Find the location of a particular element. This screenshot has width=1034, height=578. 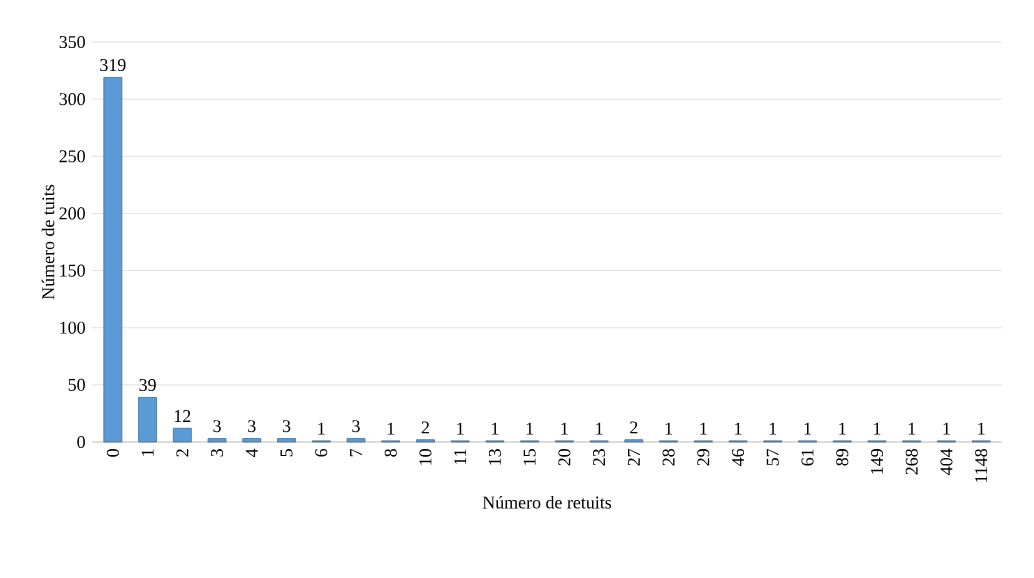

x-tick-label: 1148 is located at coordinates (981, 466).